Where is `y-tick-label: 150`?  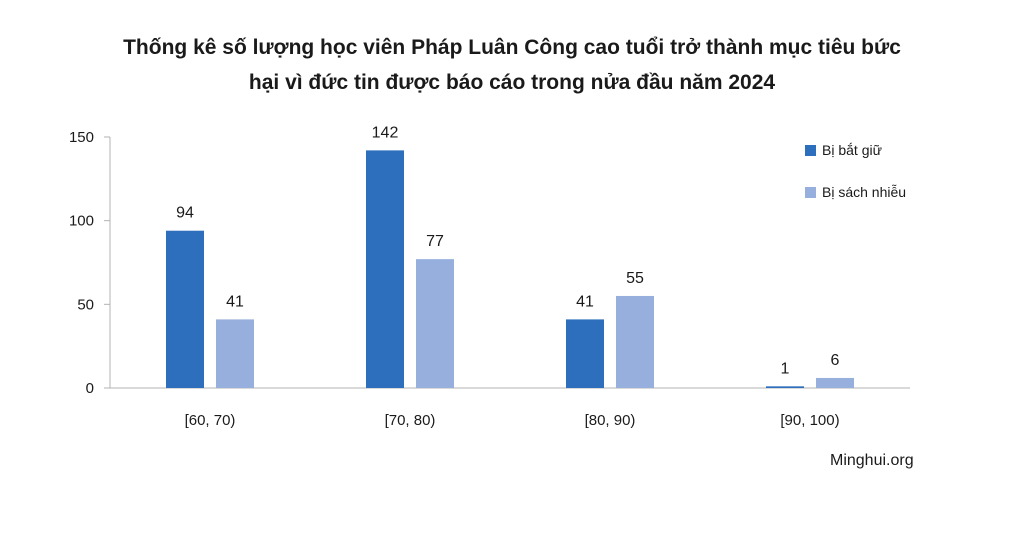 y-tick-label: 150 is located at coordinates (81, 137).